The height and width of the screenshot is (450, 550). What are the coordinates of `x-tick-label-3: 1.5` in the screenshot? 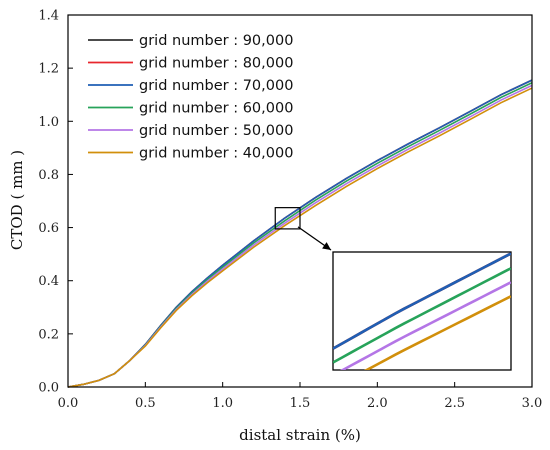 It's located at (300, 403).